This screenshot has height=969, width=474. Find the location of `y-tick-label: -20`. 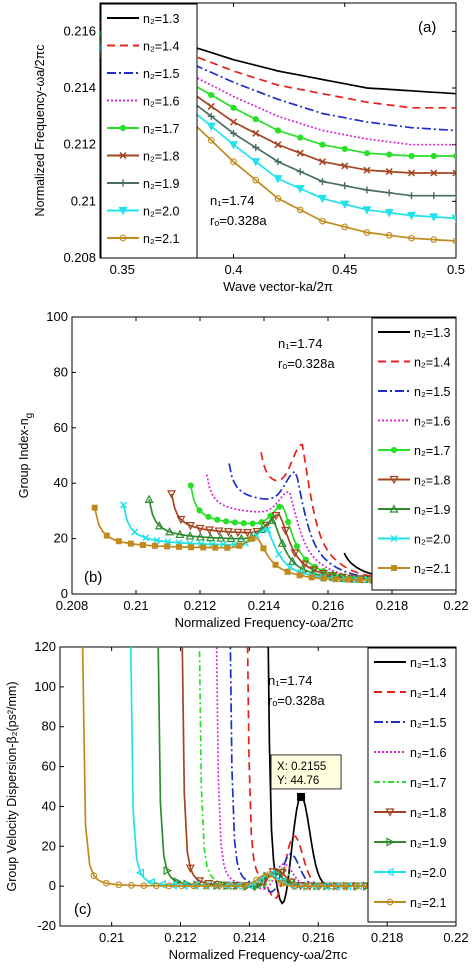

y-tick-label: -20 is located at coordinates (46, 925).